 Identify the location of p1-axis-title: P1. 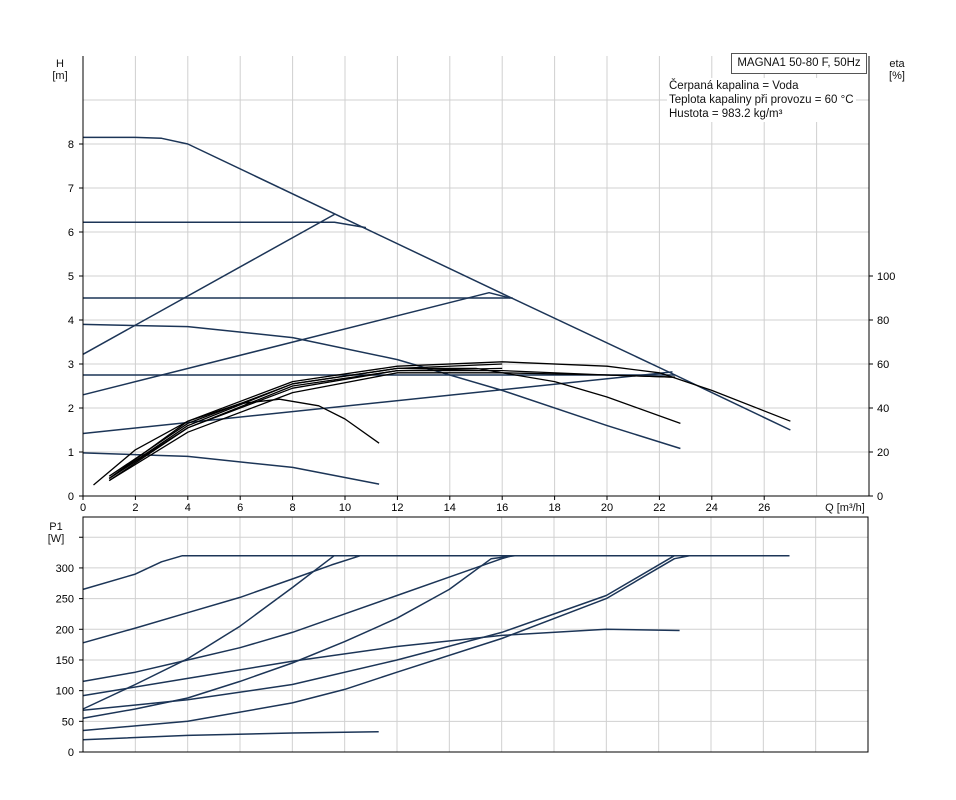
(56, 527).